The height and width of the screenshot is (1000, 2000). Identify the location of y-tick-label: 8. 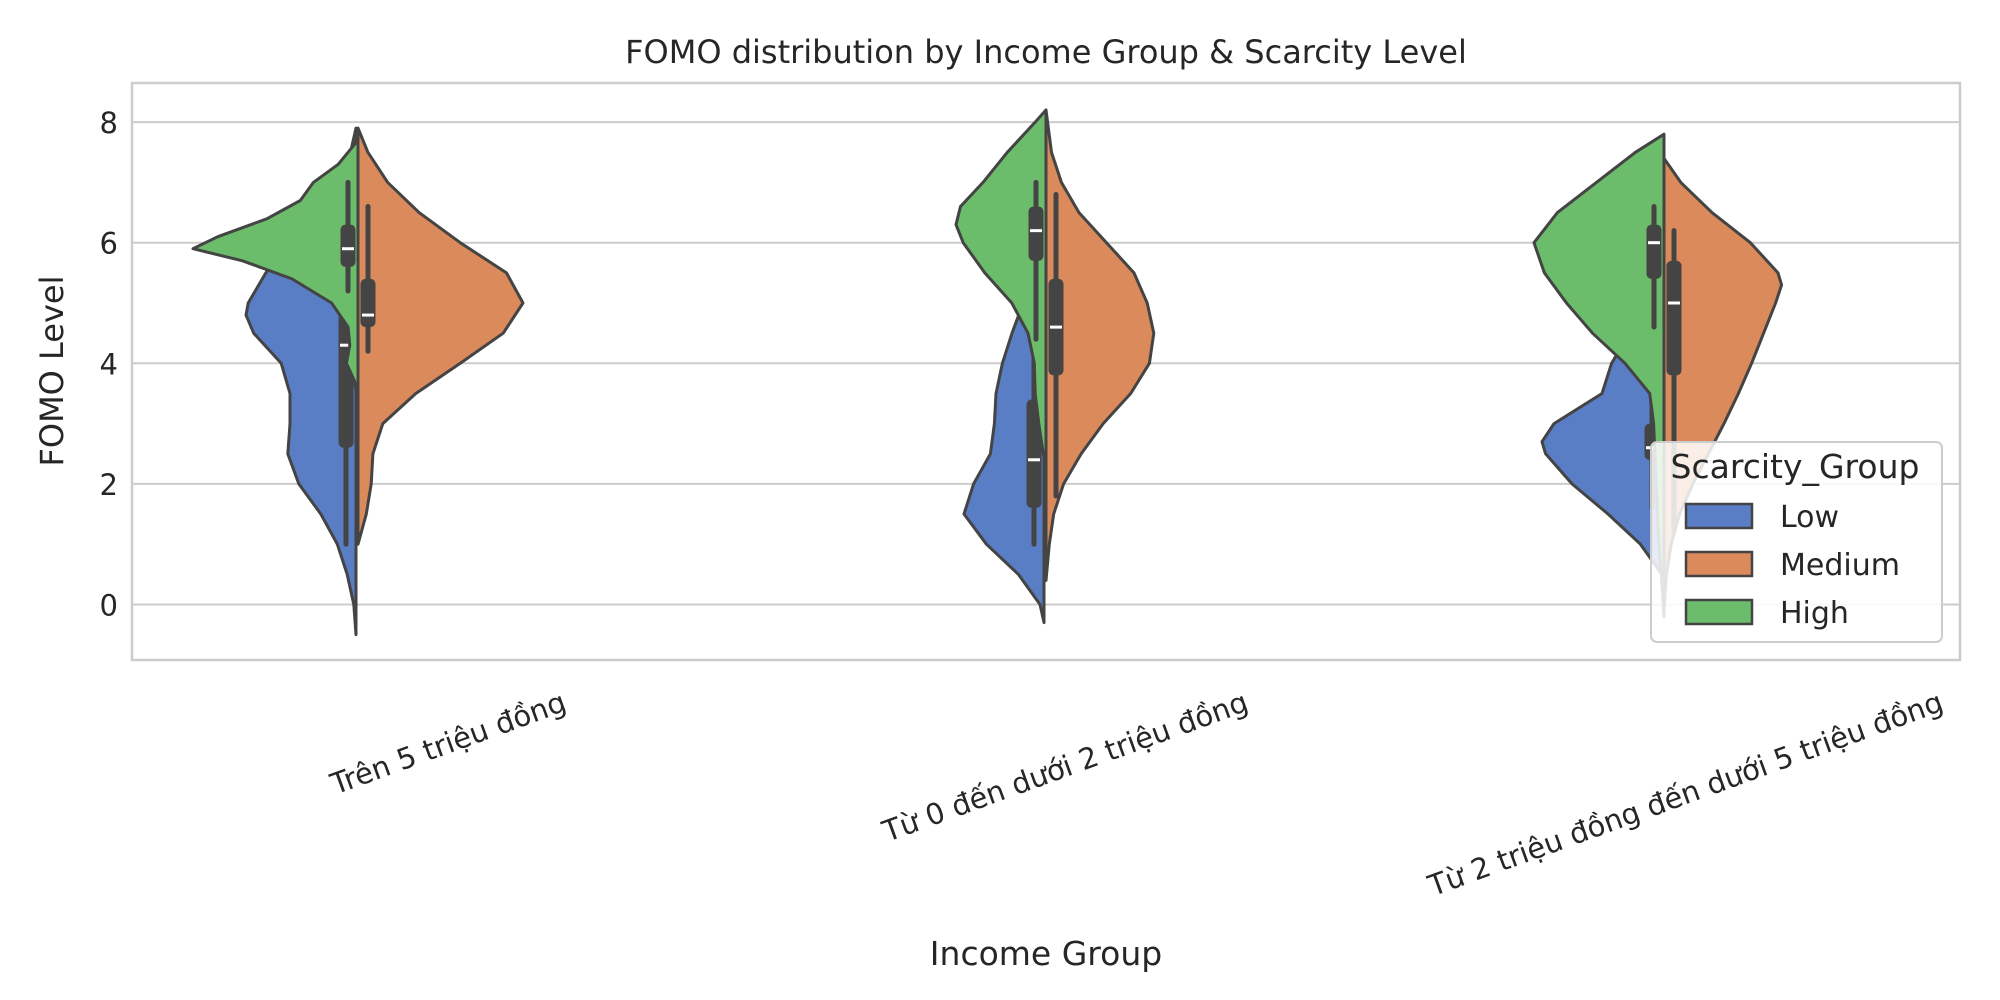
(109, 123).